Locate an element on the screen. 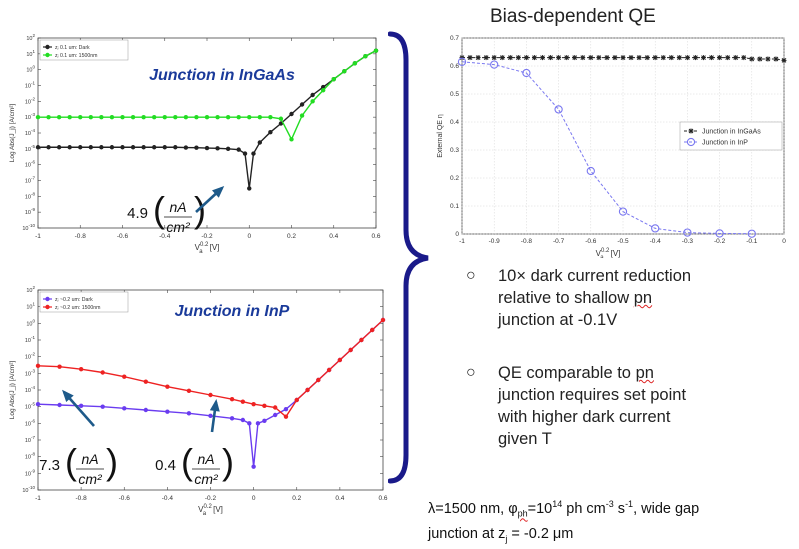 Image resolution: width=799 pixels, height=549 pixels. x-tick-label: 0.2 is located at coordinates (291, 236).